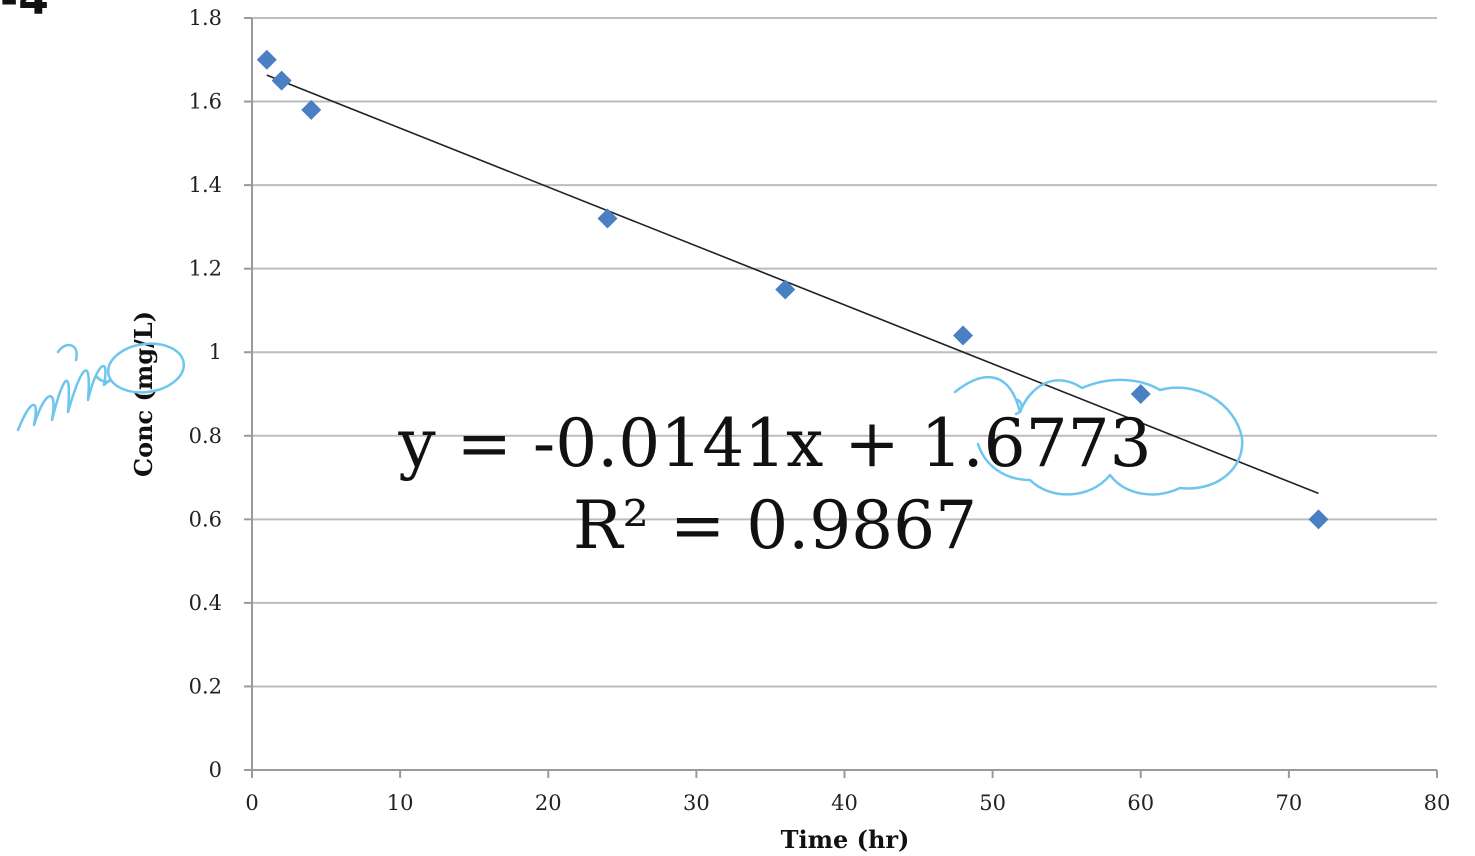 This screenshot has width=1475, height=856. I want to click on corner-label: -4, so click(24, 12).